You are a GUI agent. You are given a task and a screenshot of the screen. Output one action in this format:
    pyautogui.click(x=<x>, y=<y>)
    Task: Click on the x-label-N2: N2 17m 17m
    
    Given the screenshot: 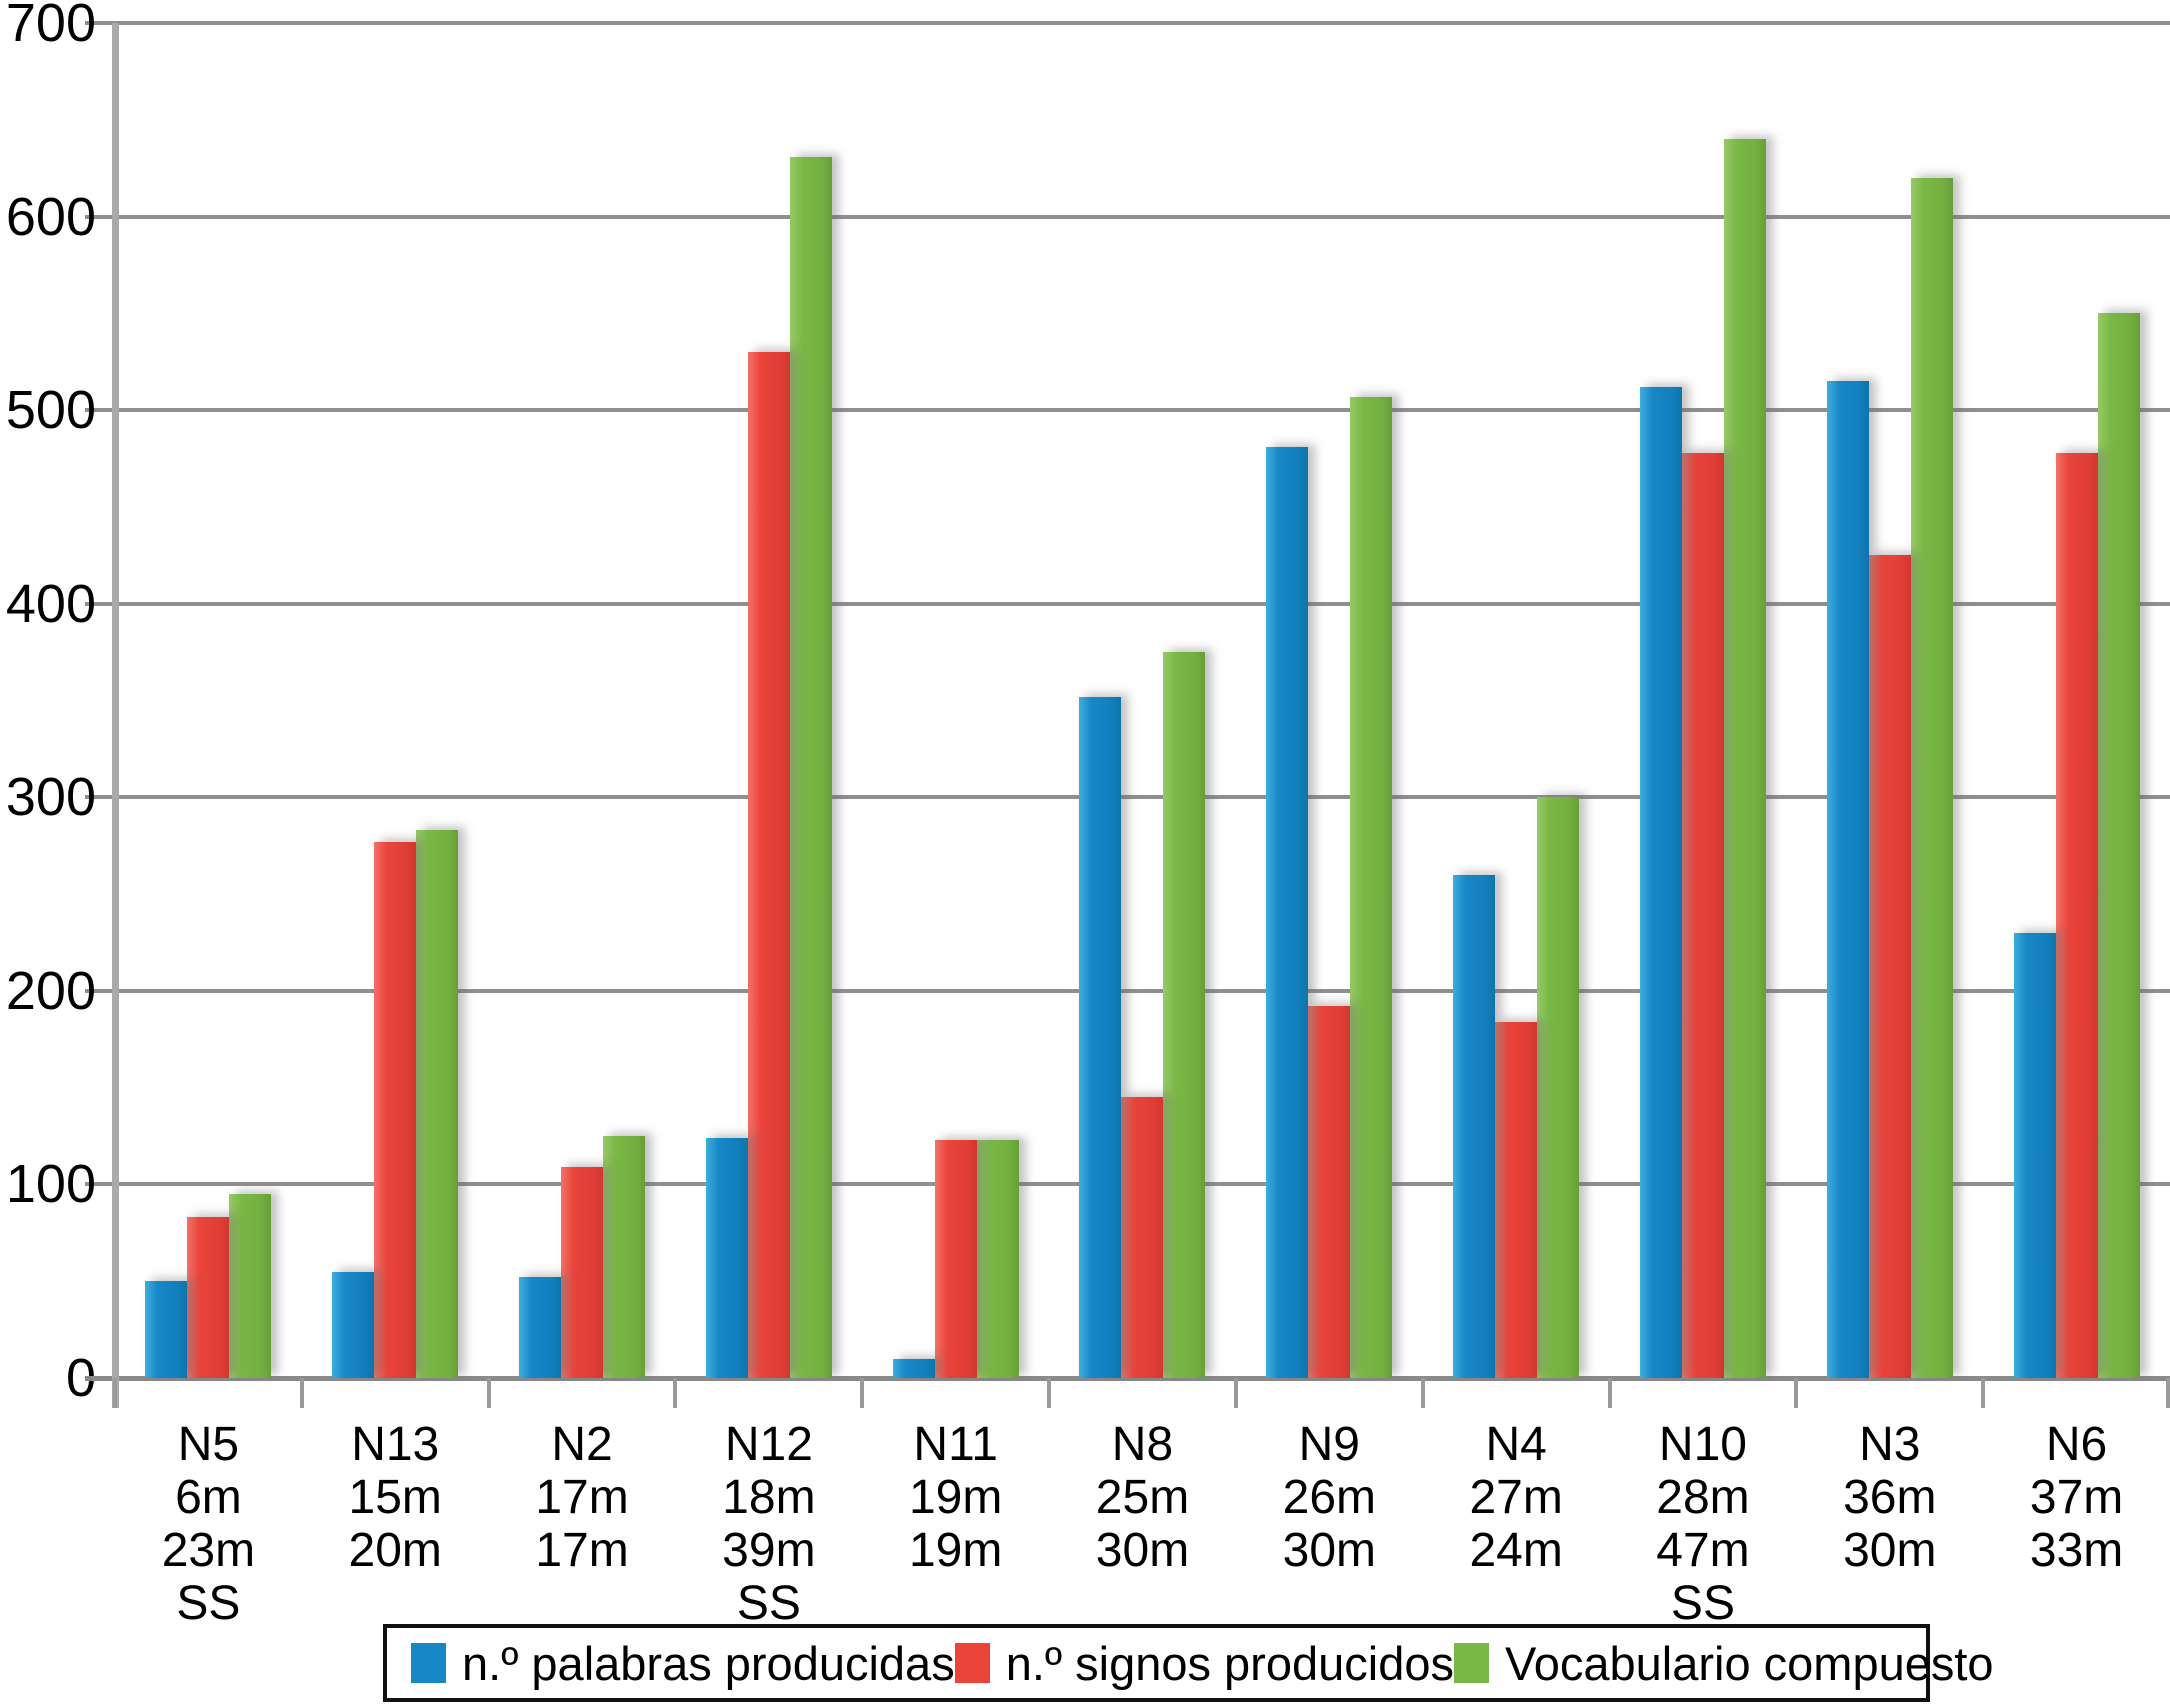 What is the action you would take?
    pyautogui.click(x=582, y=1497)
    